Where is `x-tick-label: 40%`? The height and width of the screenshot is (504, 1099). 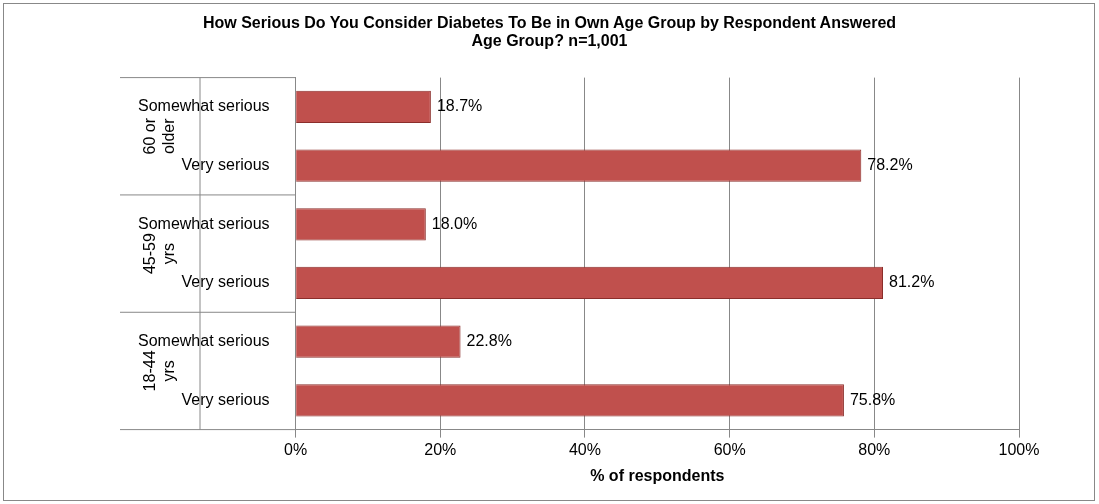 x-tick-label: 40% is located at coordinates (584, 449).